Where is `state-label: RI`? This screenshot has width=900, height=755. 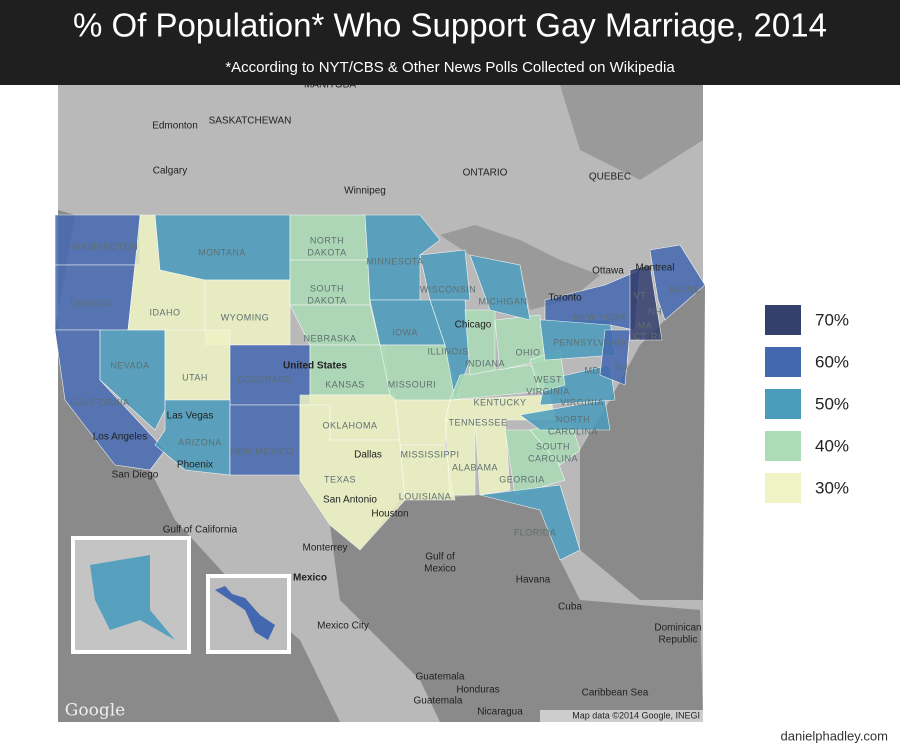 state-label: RI is located at coordinates (656, 336).